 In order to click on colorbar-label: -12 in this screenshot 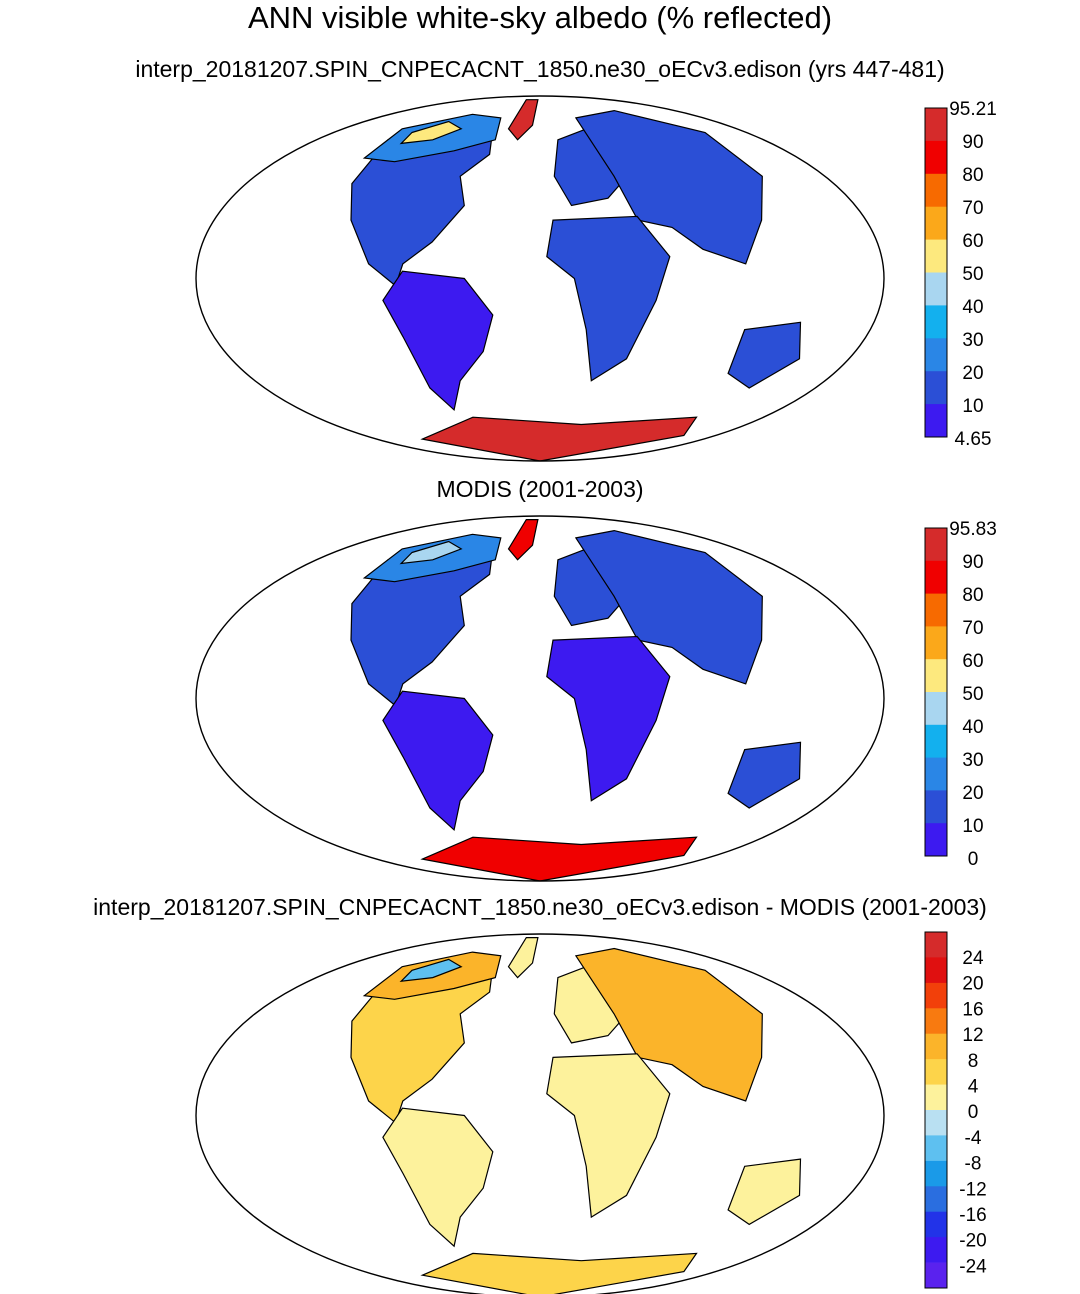, I will do `click(972, 1189)`.